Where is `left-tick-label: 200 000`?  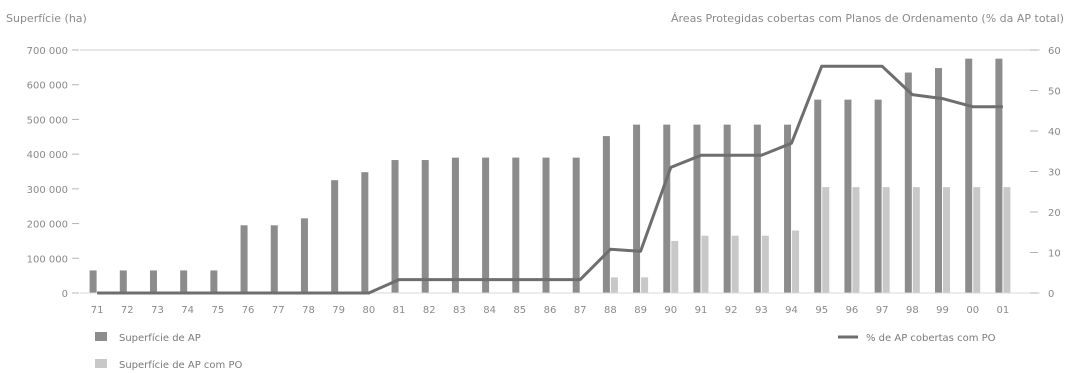 left-tick-label: 200 000 is located at coordinates (47, 225).